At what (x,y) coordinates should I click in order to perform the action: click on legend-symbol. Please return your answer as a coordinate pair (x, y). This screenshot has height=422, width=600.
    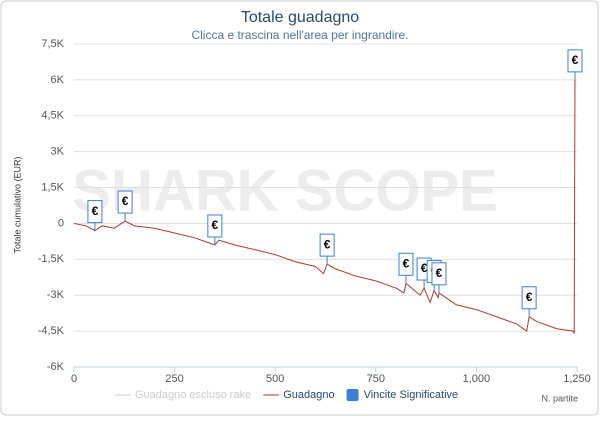
    Looking at the image, I should click on (352, 395).